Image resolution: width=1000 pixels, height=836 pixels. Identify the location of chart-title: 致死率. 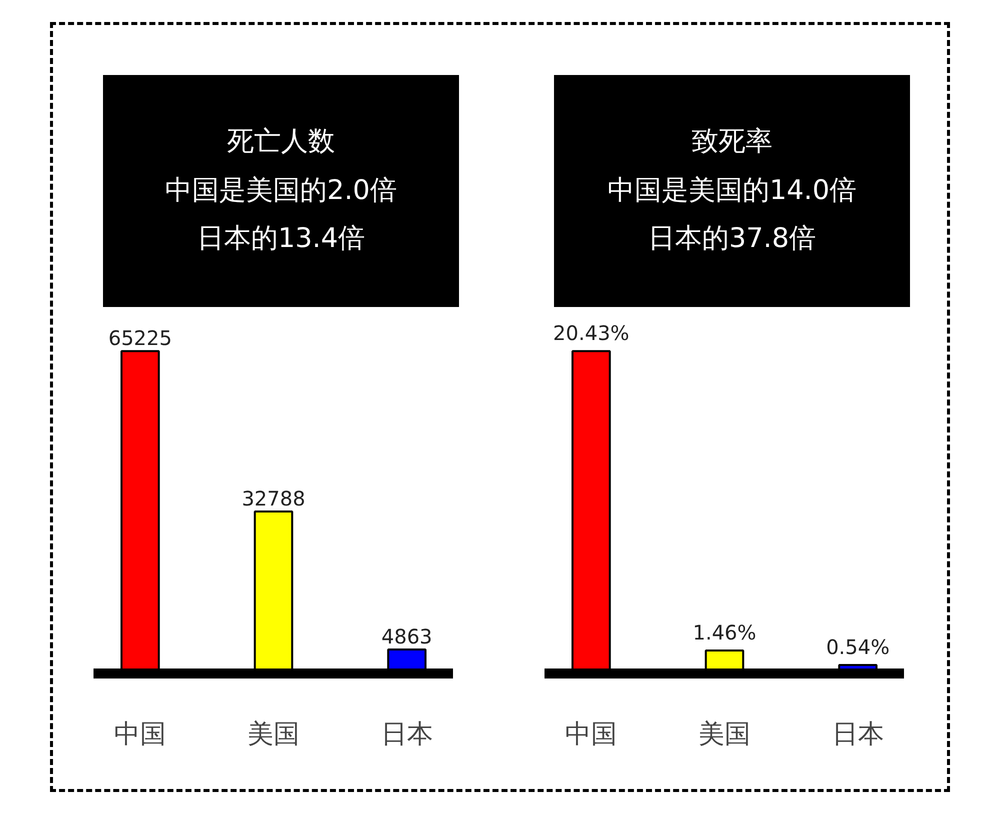
(732, 142).